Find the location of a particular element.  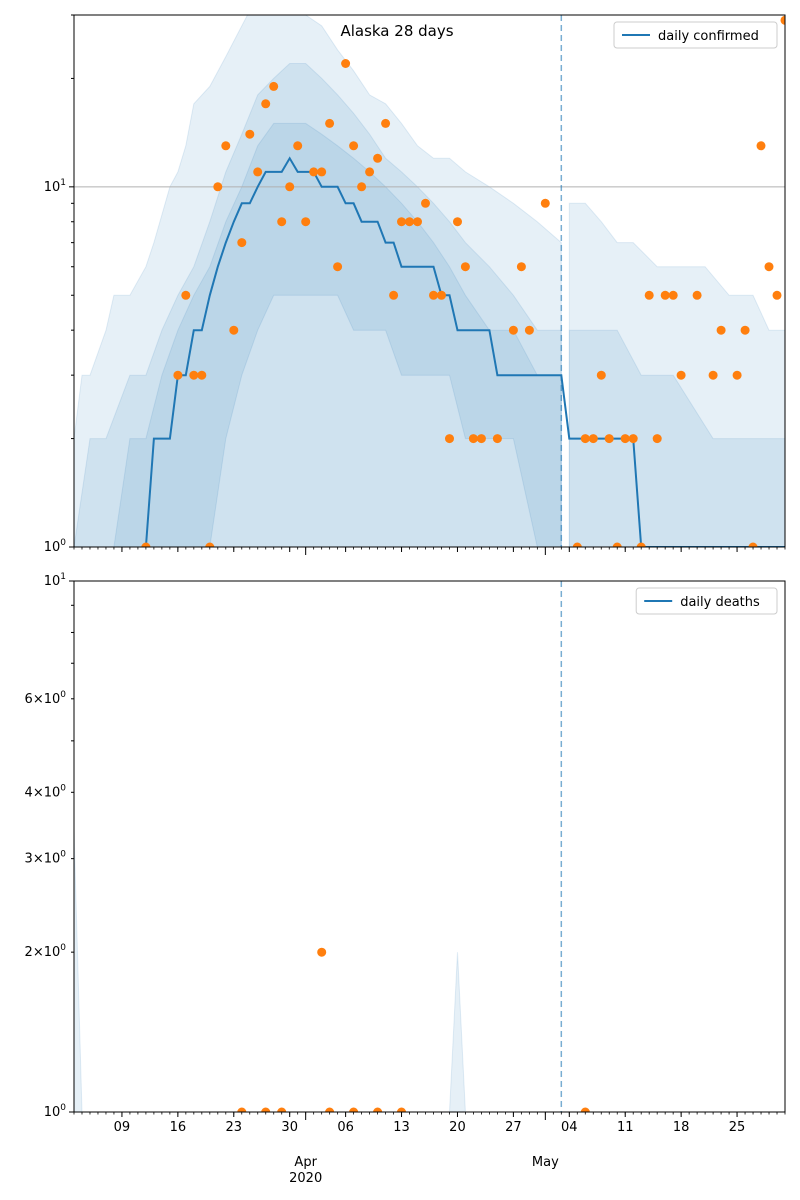

x-tick-label: 30 is located at coordinates (289, 1127).